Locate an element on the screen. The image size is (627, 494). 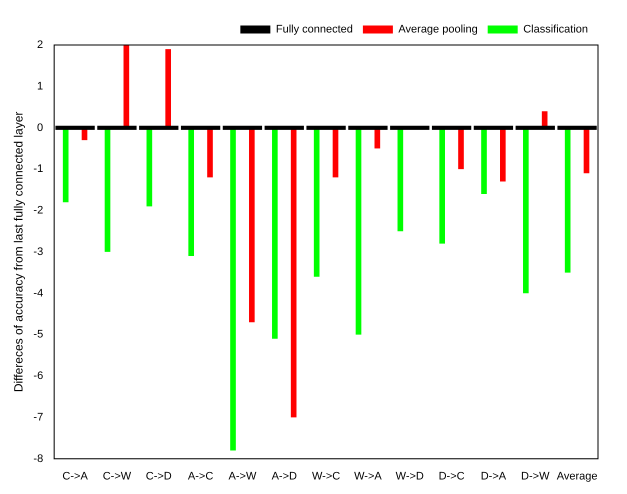
x-tick-label: W->D is located at coordinates (410, 476).